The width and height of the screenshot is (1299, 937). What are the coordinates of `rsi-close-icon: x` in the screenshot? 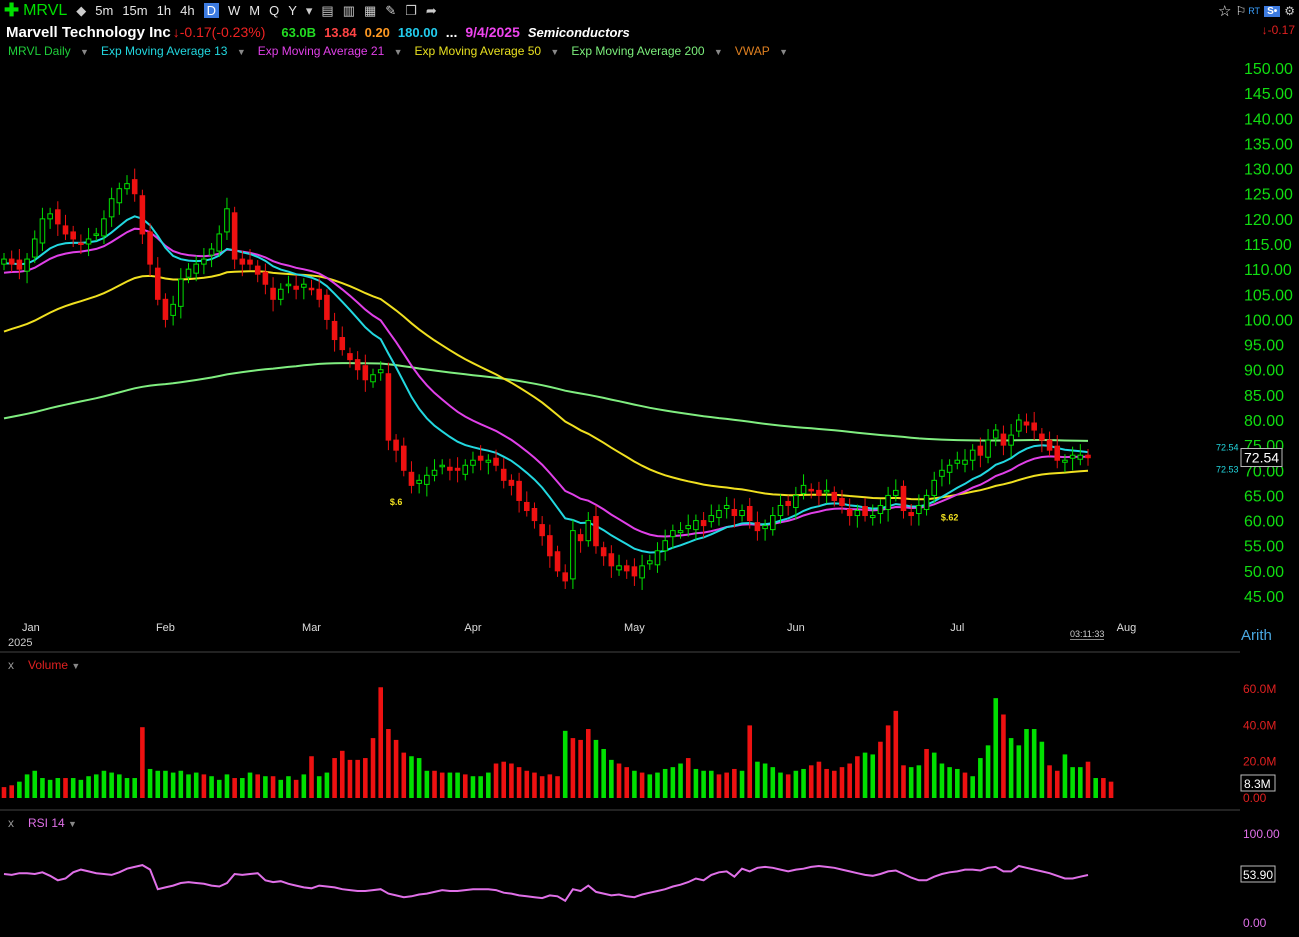 It's located at (11, 823).